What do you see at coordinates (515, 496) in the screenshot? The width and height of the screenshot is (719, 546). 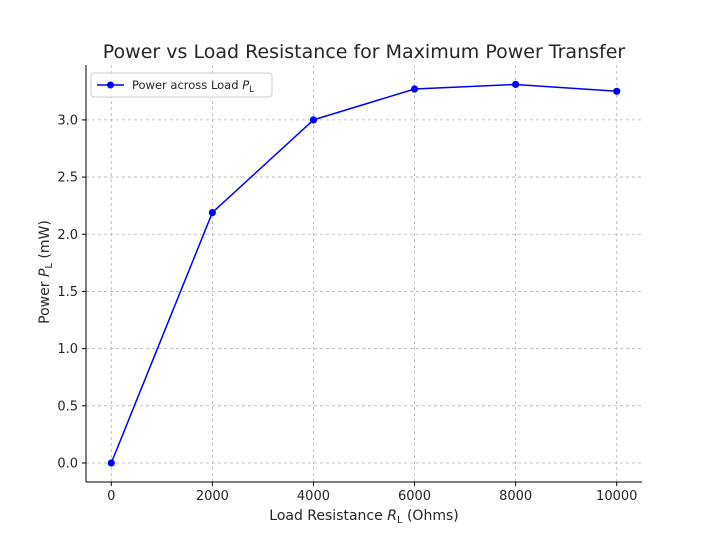 I see `x-tick-label-4: 8000` at bounding box center [515, 496].